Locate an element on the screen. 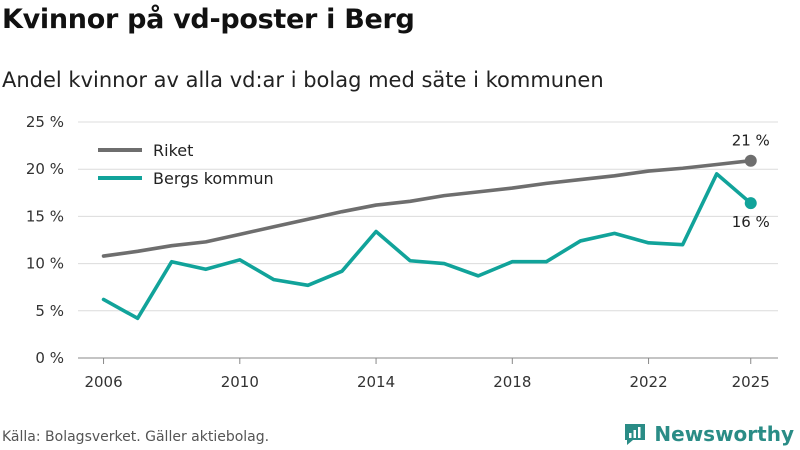  end-point-bergs-kommun is located at coordinates (750, 203).